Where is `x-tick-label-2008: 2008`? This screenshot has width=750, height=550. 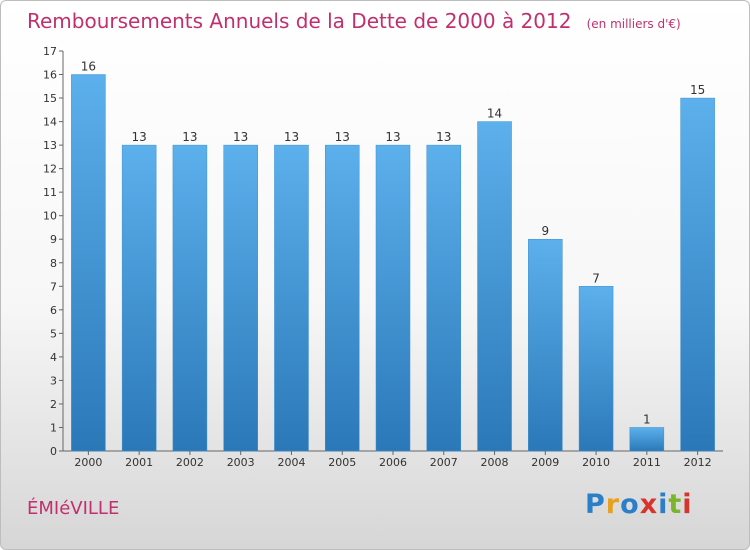 x-tick-label-2008: 2008 is located at coordinates (495, 462).